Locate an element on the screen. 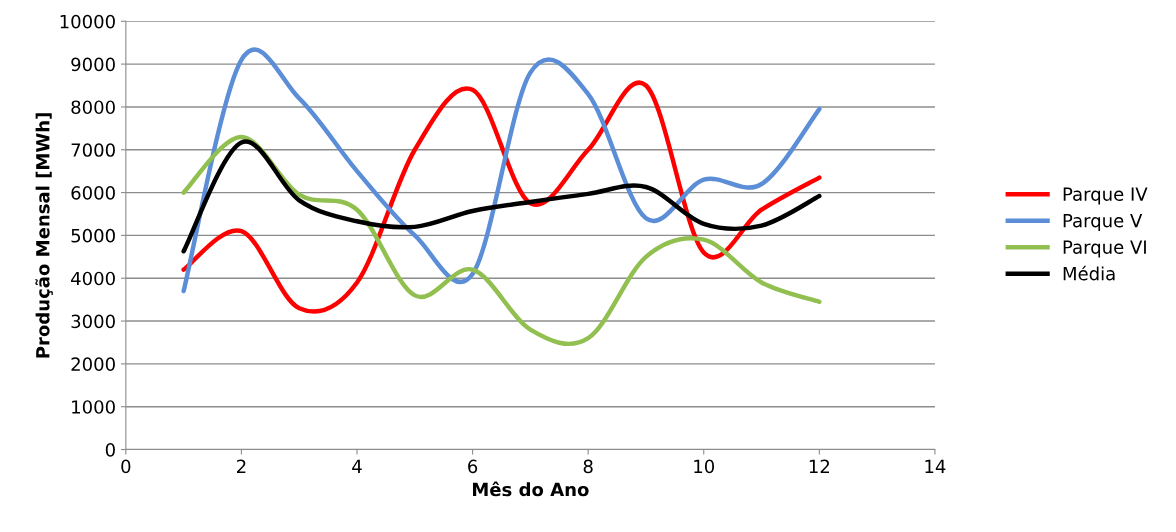 The image size is (1176, 532). x-tick-label: 0 is located at coordinates (126, 466).